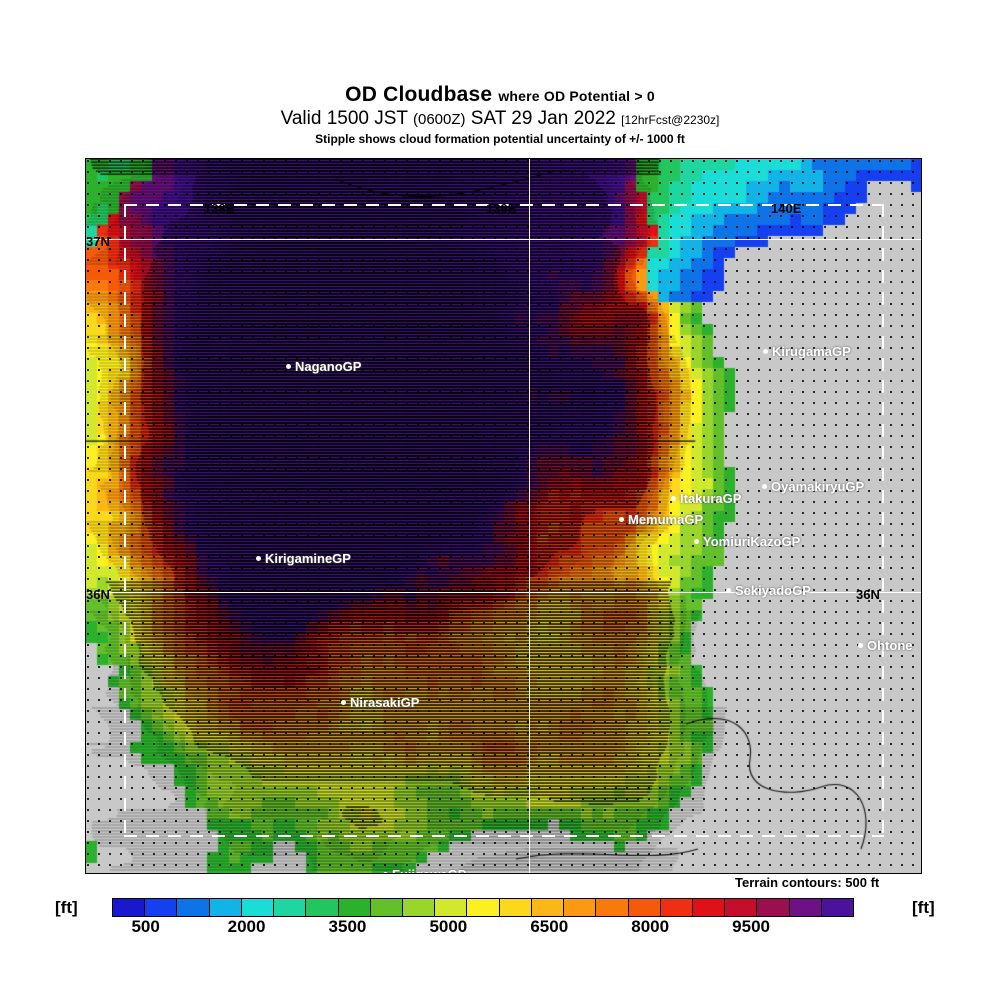 Image resolution: width=1000 pixels, height=1000 pixels. I want to click on coord-label-138e-3: 138E, so click(219, 208).